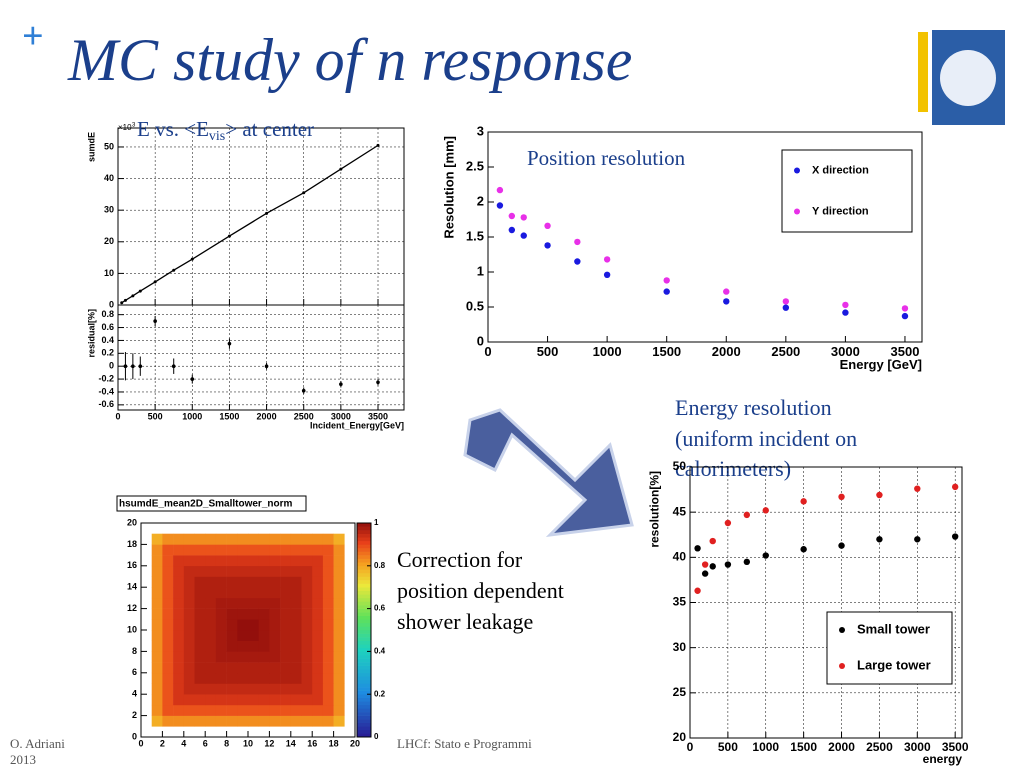 This screenshot has width=1024, height=768. I want to click on legend-marker, so click(842, 666).